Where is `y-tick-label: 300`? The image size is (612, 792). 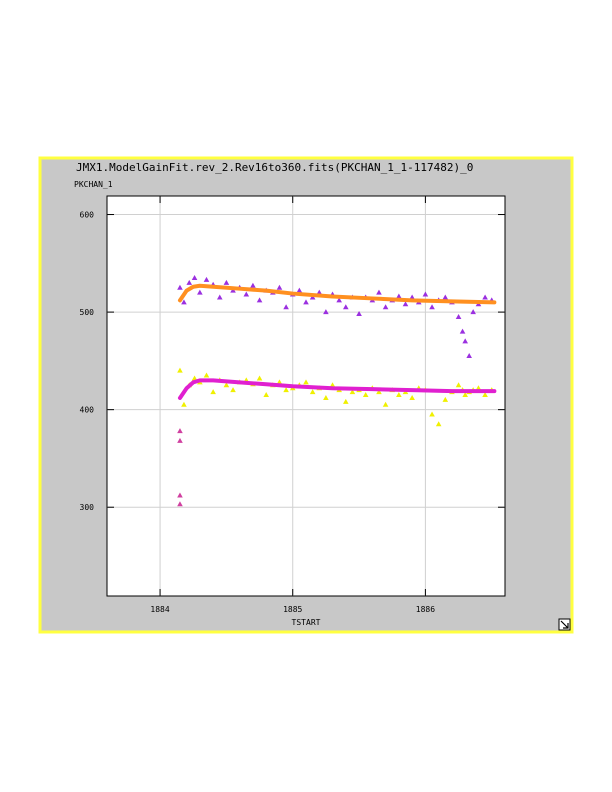 y-tick-label: 300 is located at coordinates (87, 507).